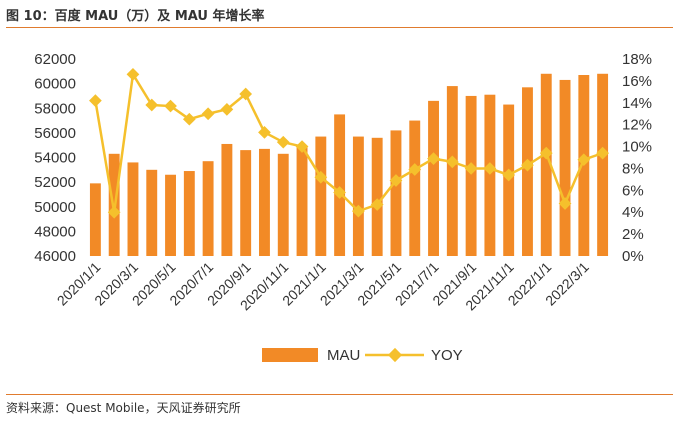  I want to click on source-note: 资料来源：Quest Mobile，天风证券研究所, so click(123, 408).